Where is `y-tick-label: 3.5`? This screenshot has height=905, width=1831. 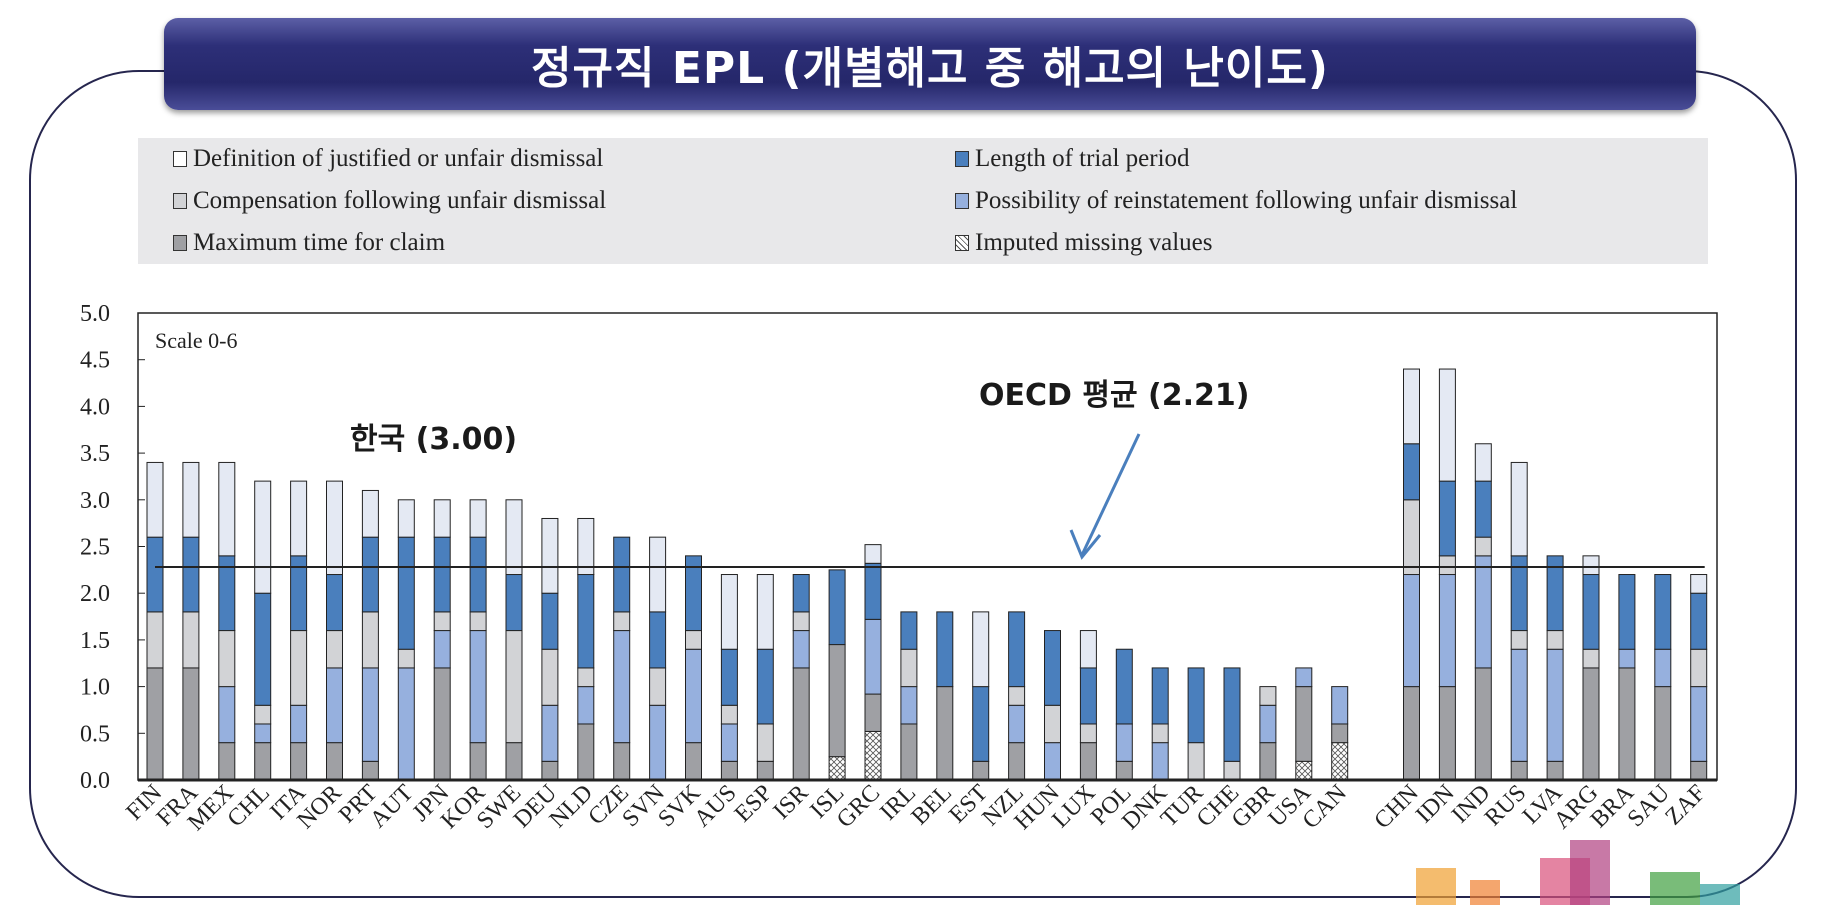 y-tick-label: 3.5 is located at coordinates (95, 454).